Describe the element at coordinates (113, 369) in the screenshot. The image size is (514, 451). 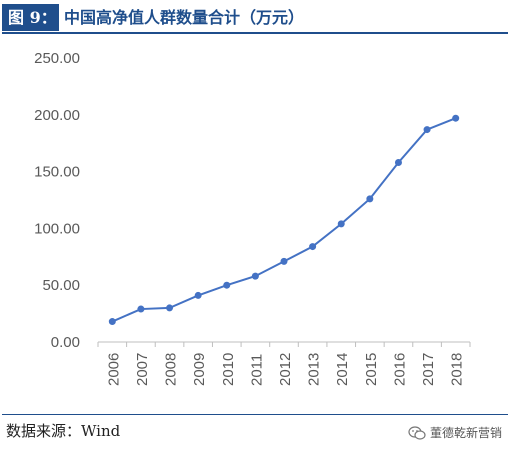
I see `x-tick-label: 2006` at that location.